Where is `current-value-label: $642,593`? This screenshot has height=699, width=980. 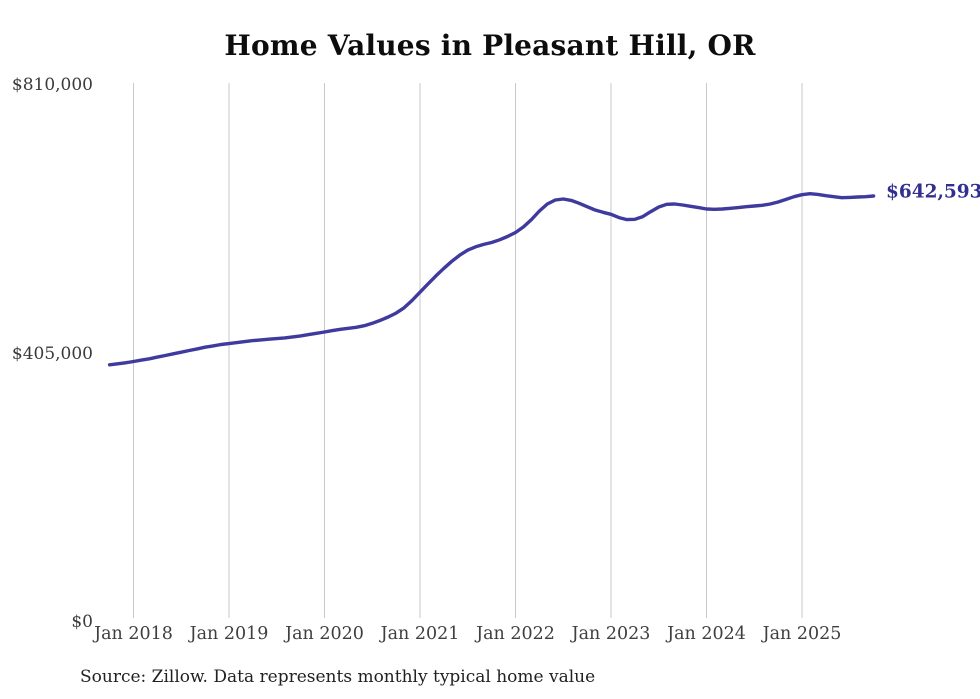 current-value-label: $642,593 is located at coordinates (933, 192).